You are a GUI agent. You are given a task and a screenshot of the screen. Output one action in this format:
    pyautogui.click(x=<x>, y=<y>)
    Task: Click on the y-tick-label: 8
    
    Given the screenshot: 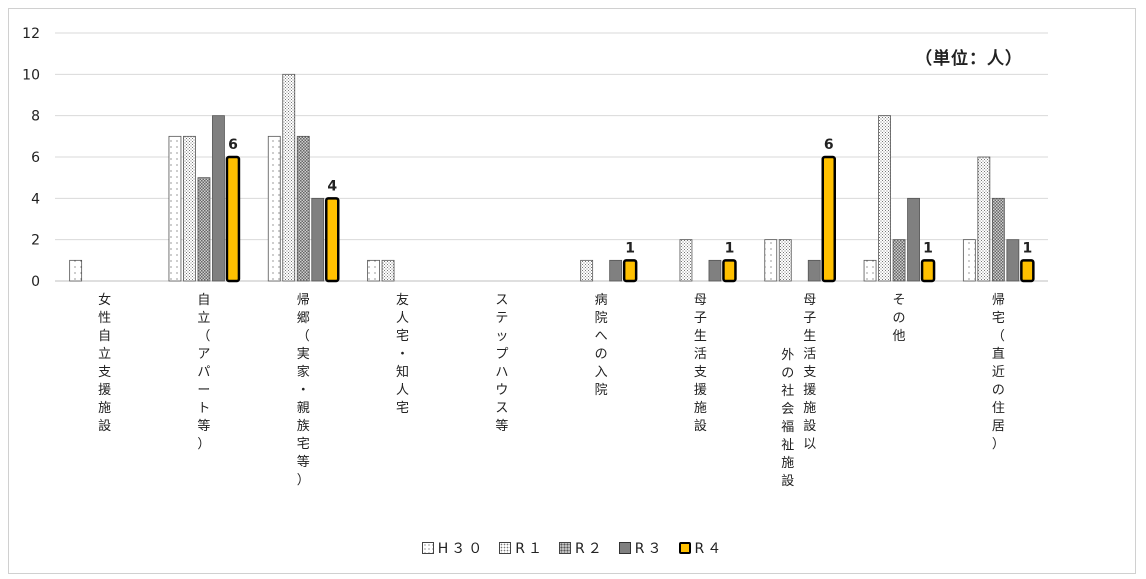 What is the action you would take?
    pyautogui.click(x=35, y=117)
    